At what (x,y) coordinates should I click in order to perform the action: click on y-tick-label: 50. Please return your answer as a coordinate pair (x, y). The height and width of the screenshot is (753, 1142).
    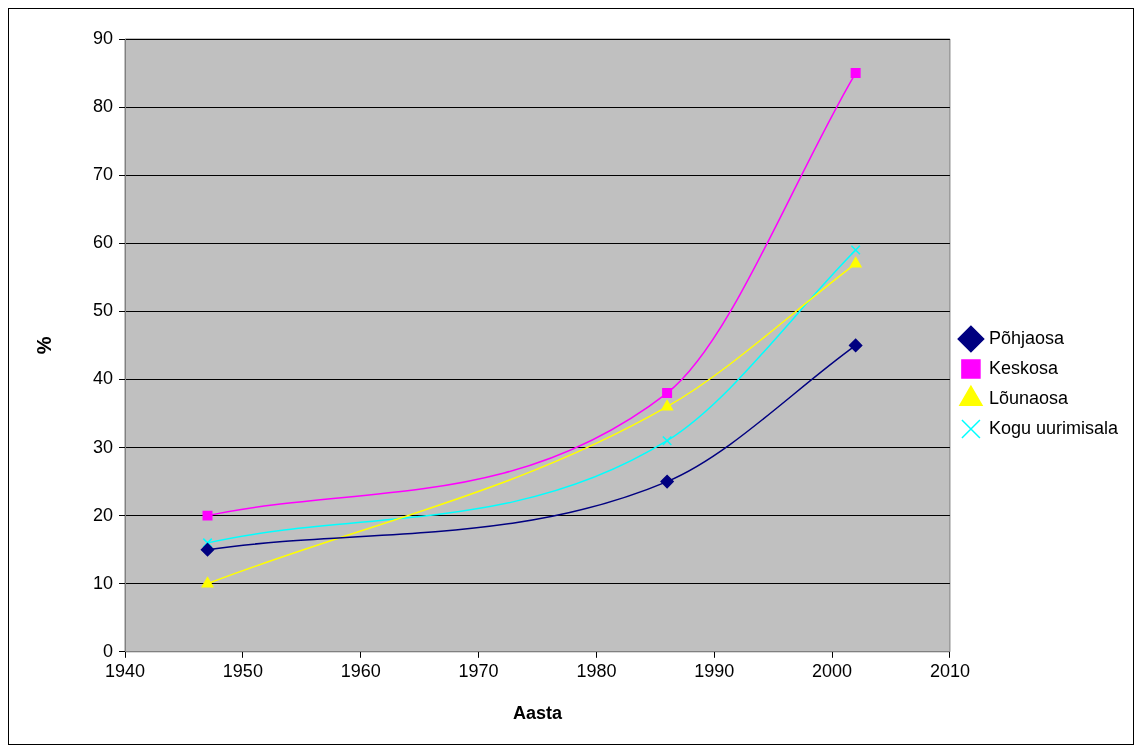
    Looking at the image, I should click on (103, 310).